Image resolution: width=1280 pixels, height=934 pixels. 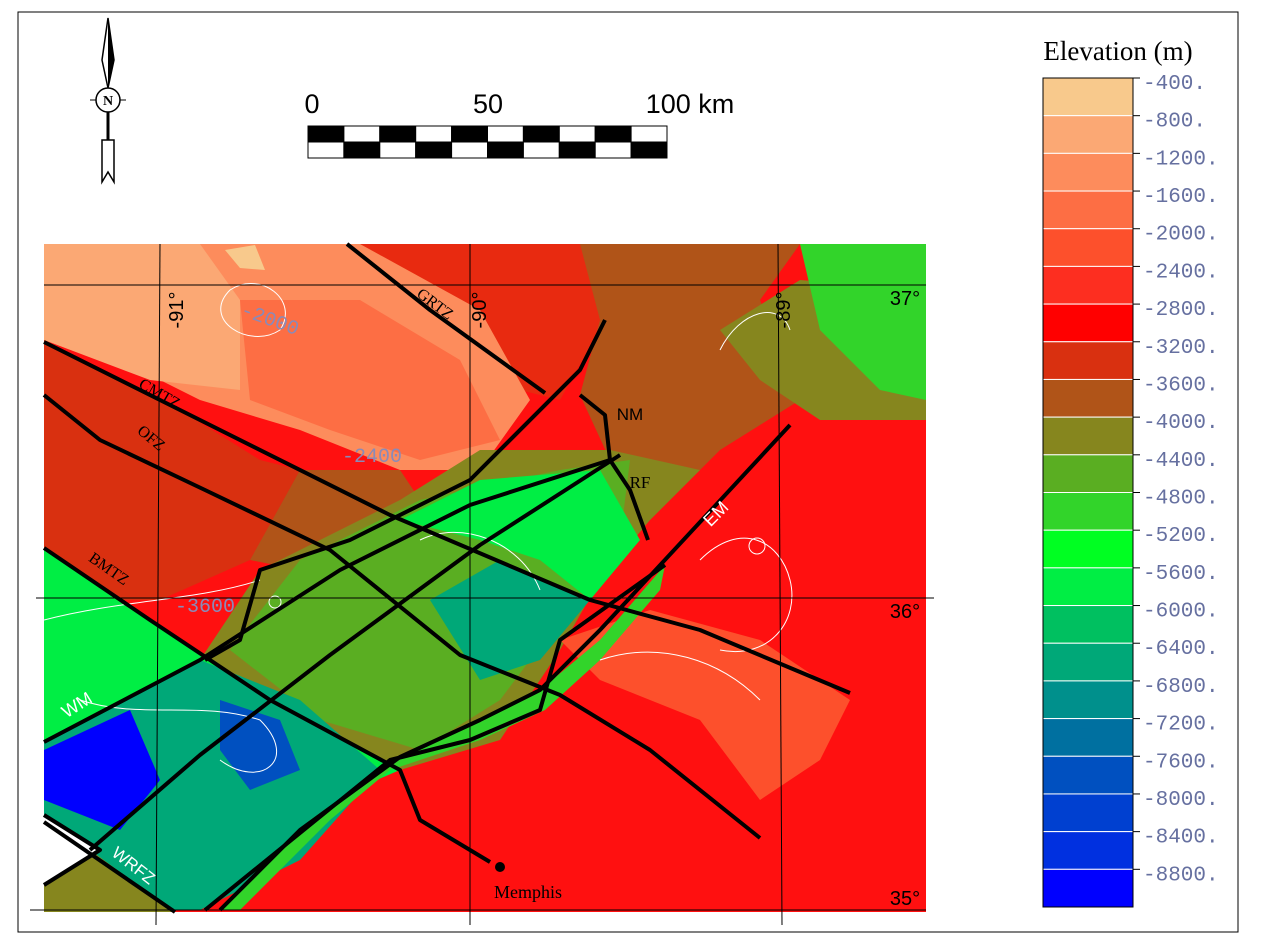 What do you see at coordinates (905, 299) in the screenshot?
I see `latitude-label: 37°` at bounding box center [905, 299].